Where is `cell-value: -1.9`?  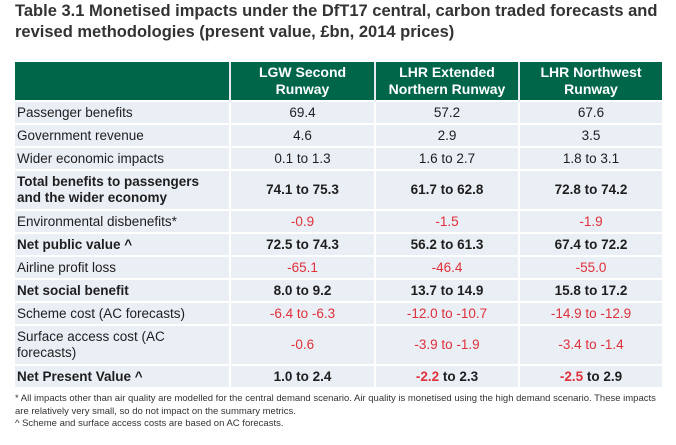 cell-value: -1.9 is located at coordinates (590, 221).